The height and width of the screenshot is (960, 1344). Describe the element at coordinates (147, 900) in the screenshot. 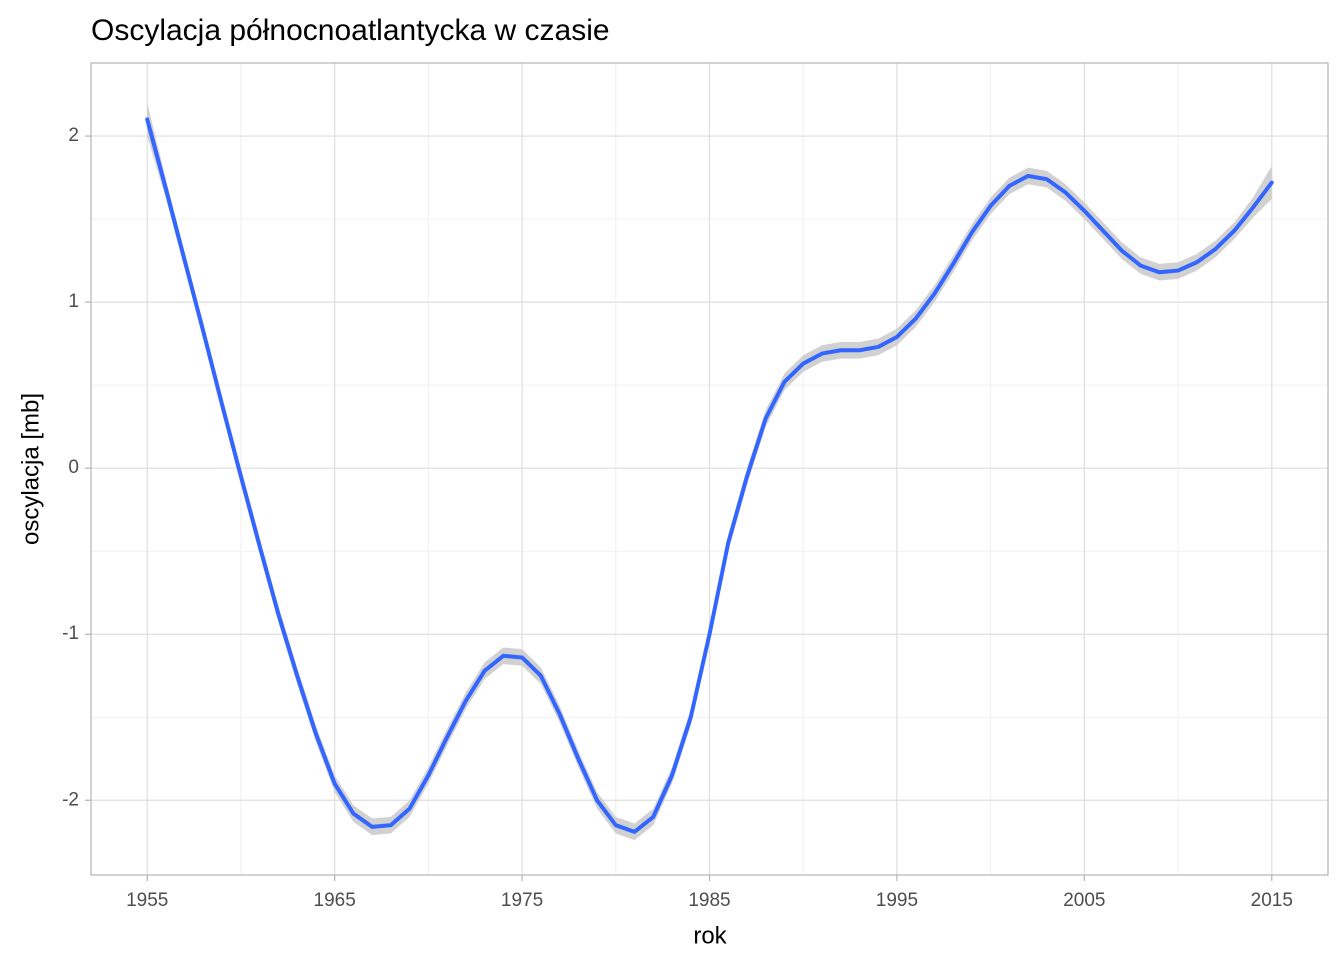

I see `x-tick-label: 1955` at that location.